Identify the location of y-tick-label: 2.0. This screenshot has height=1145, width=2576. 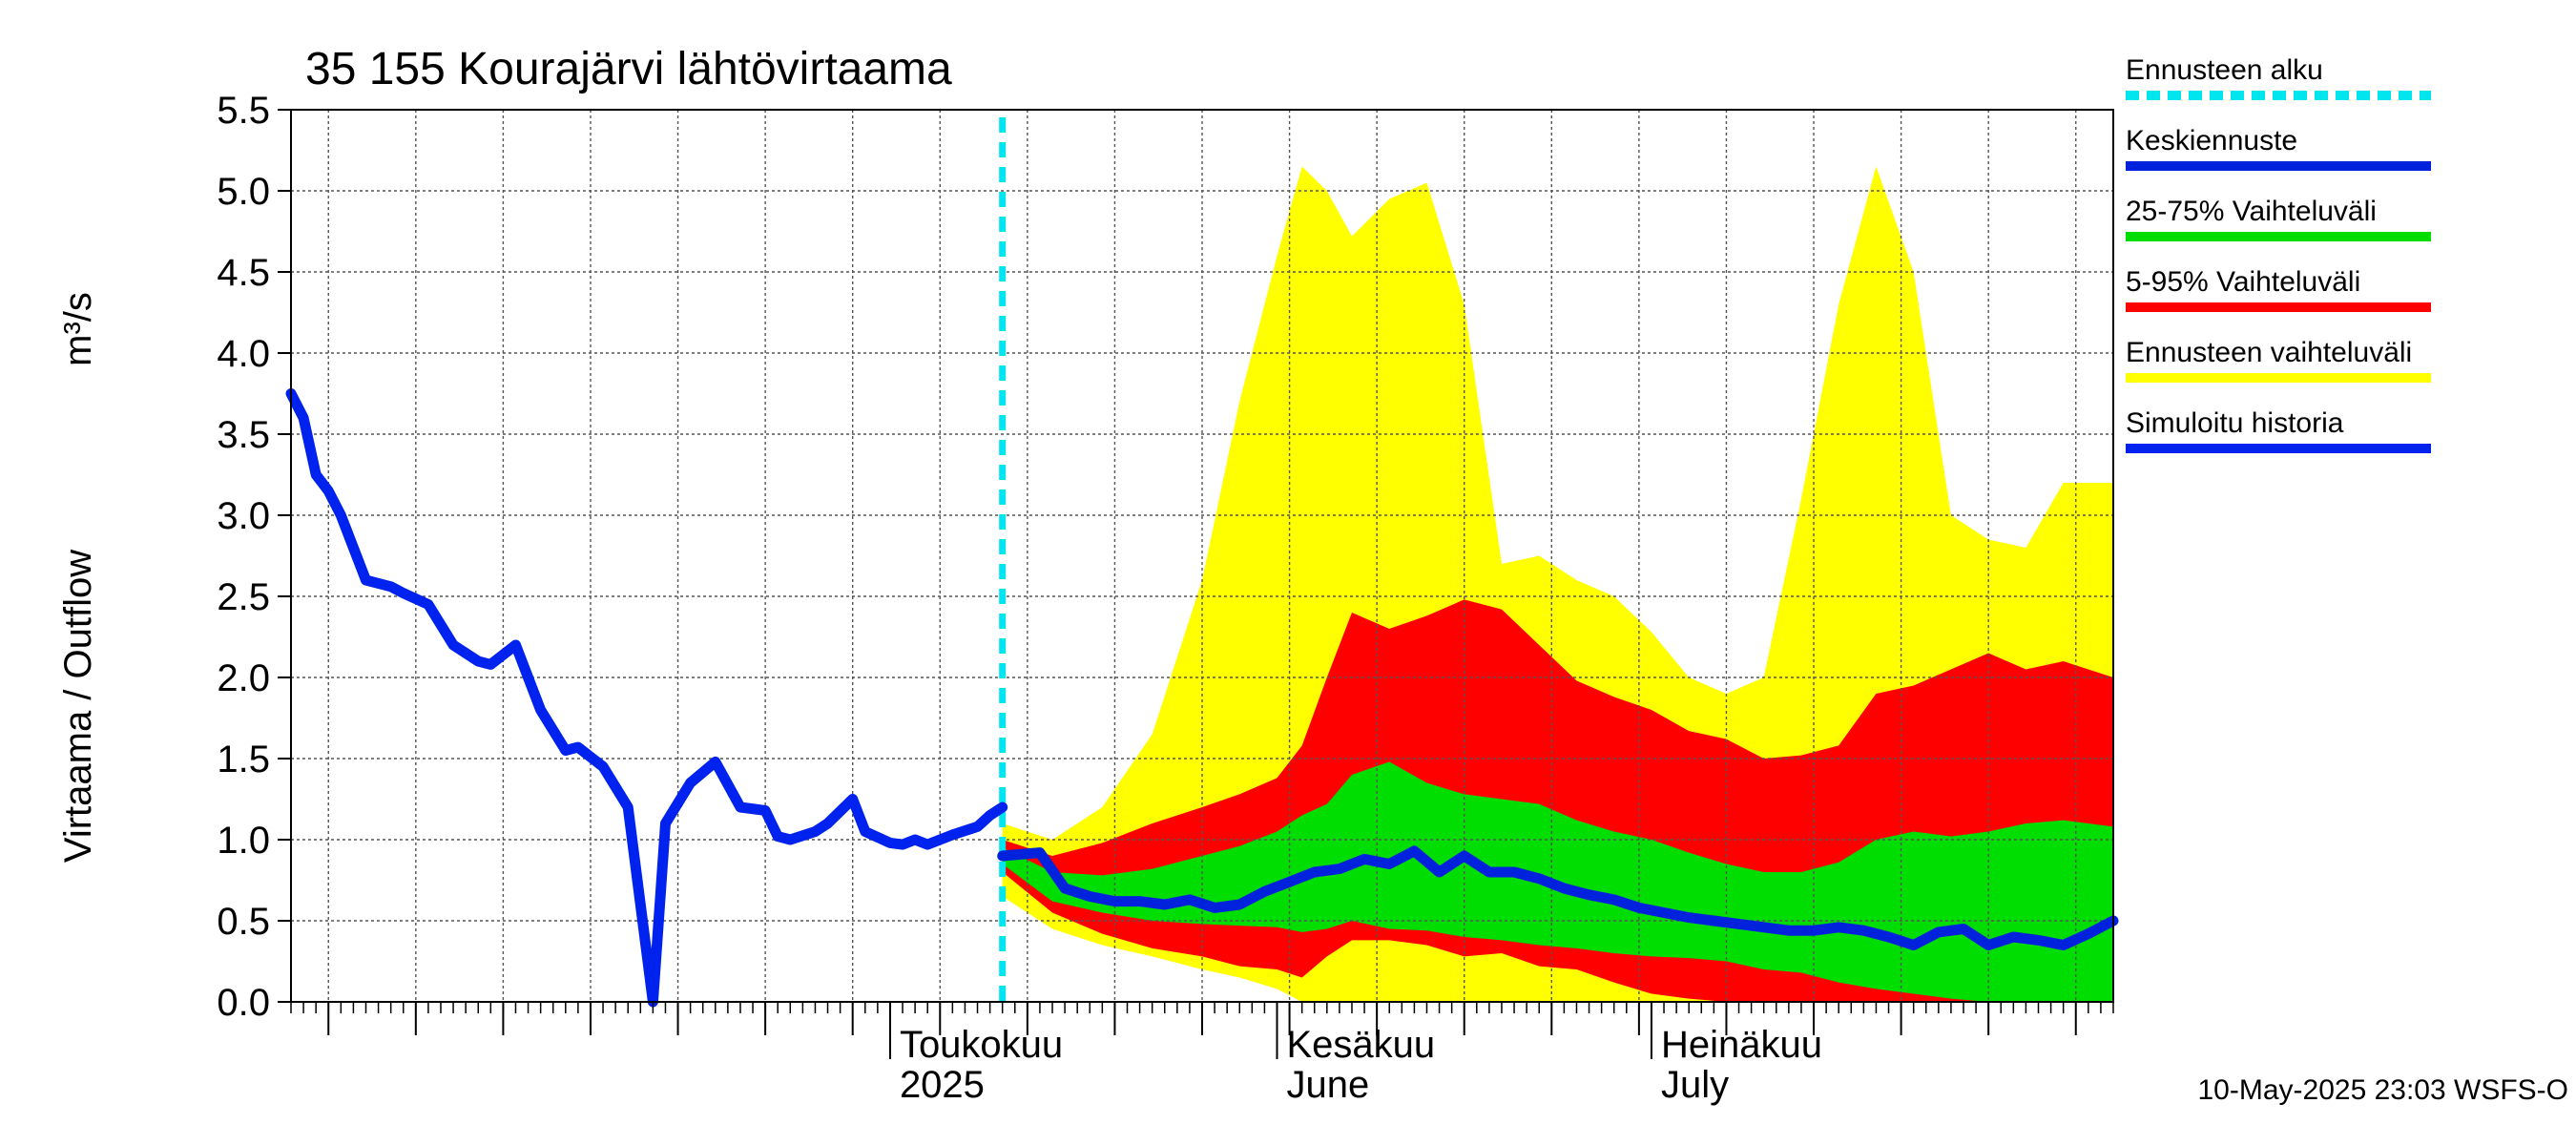
(243, 678).